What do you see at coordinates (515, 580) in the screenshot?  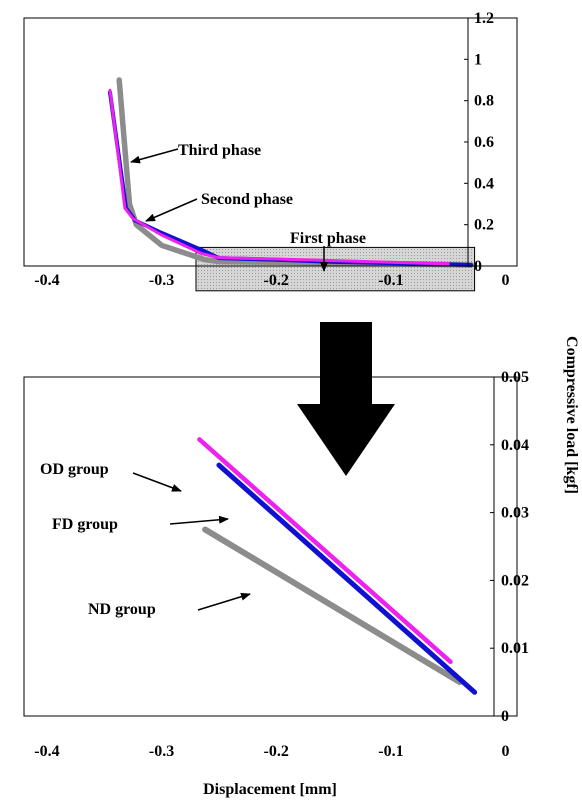 I see `bottom-y-tick-label: 0.02` at bounding box center [515, 580].